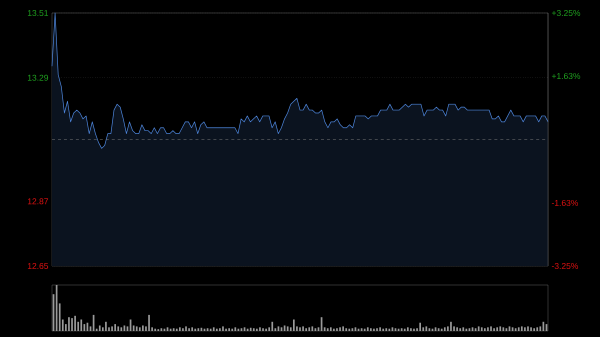  What do you see at coordinates (38, 266) in the screenshot?
I see `y-tick-label: 12.65` at bounding box center [38, 266].